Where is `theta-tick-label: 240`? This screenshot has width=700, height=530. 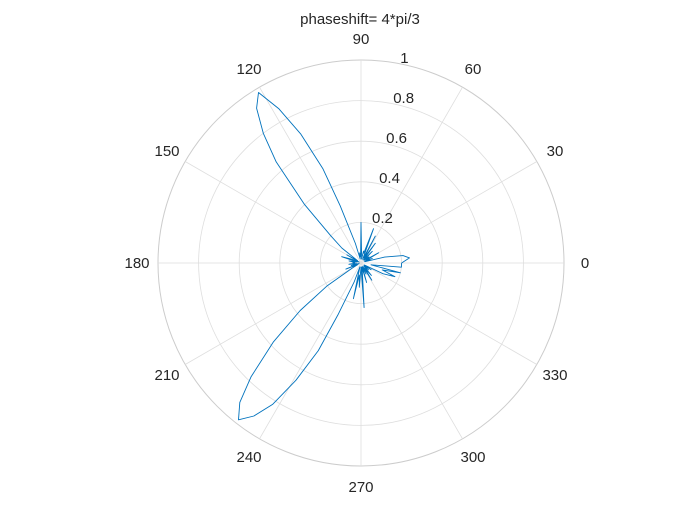 theta-tick-label: 240 is located at coordinates (248, 457).